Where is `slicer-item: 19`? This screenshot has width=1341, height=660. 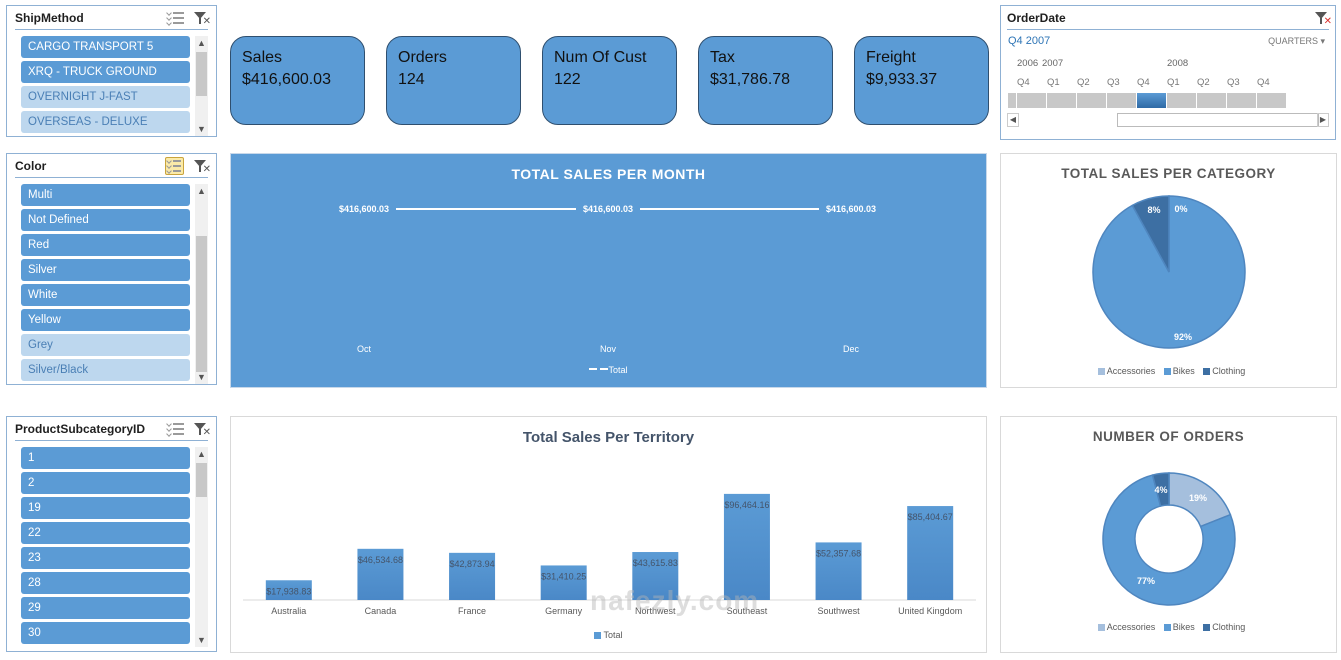
slicer-item: 19 is located at coordinates (105, 508).